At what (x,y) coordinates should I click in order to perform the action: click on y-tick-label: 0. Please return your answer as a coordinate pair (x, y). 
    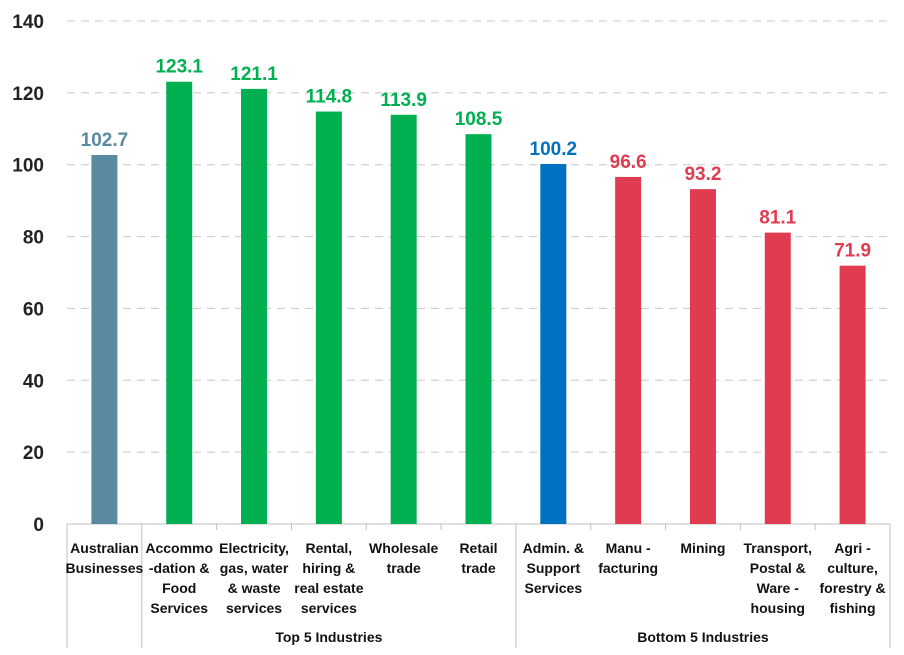
    Looking at the image, I should click on (38, 525).